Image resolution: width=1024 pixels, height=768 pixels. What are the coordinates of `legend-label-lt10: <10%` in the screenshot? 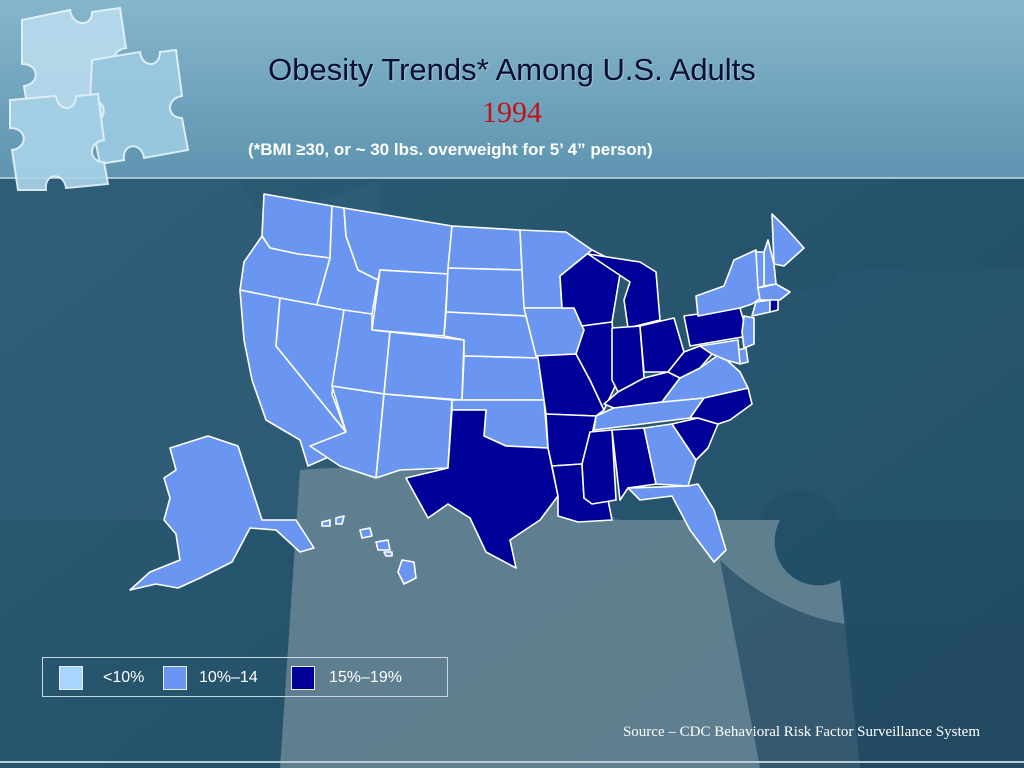 It's located at (124, 677).